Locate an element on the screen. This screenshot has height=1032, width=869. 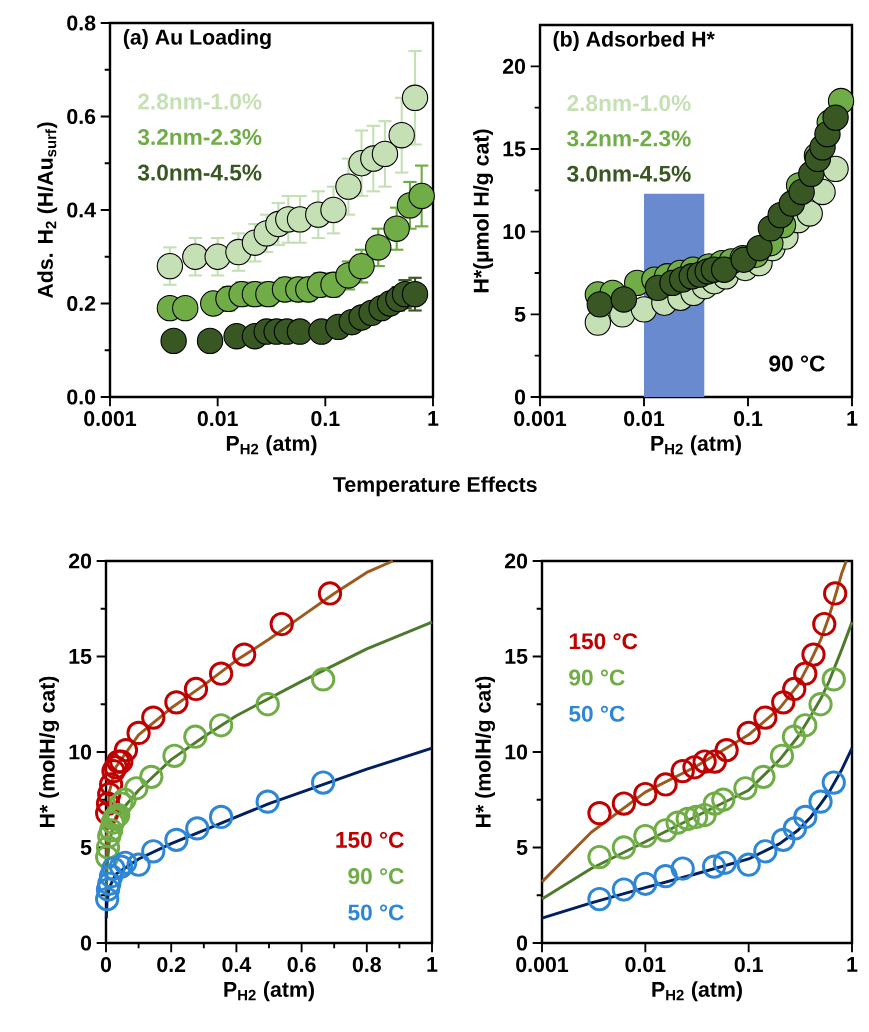
x-tick-label: 0.8 is located at coordinates (366, 965).